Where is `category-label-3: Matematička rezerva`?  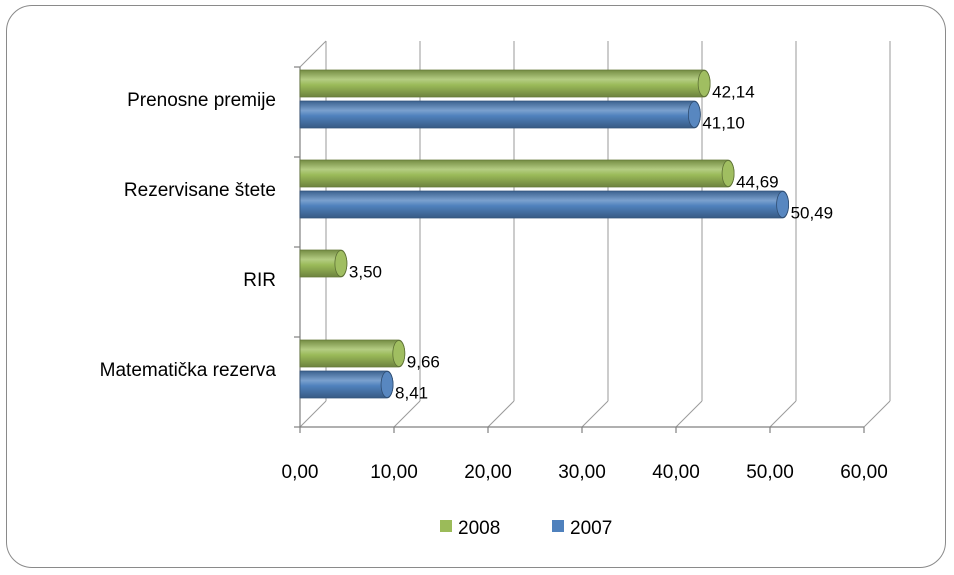
category-label-3: Matematička rezerva is located at coordinates (188, 370).